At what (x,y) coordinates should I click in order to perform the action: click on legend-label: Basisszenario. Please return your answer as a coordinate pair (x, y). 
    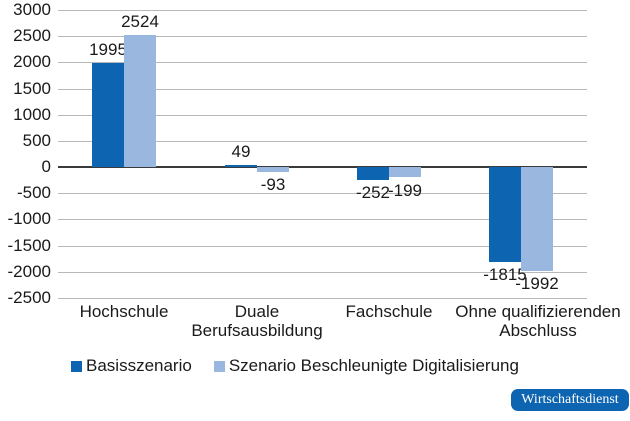
    Looking at the image, I should click on (139, 365).